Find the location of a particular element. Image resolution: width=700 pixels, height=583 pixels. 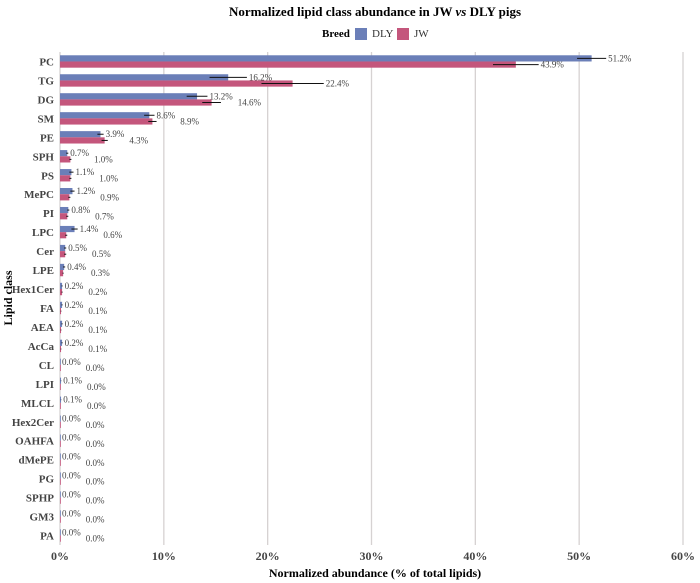

x-tick-label: 20% is located at coordinates (268, 556).